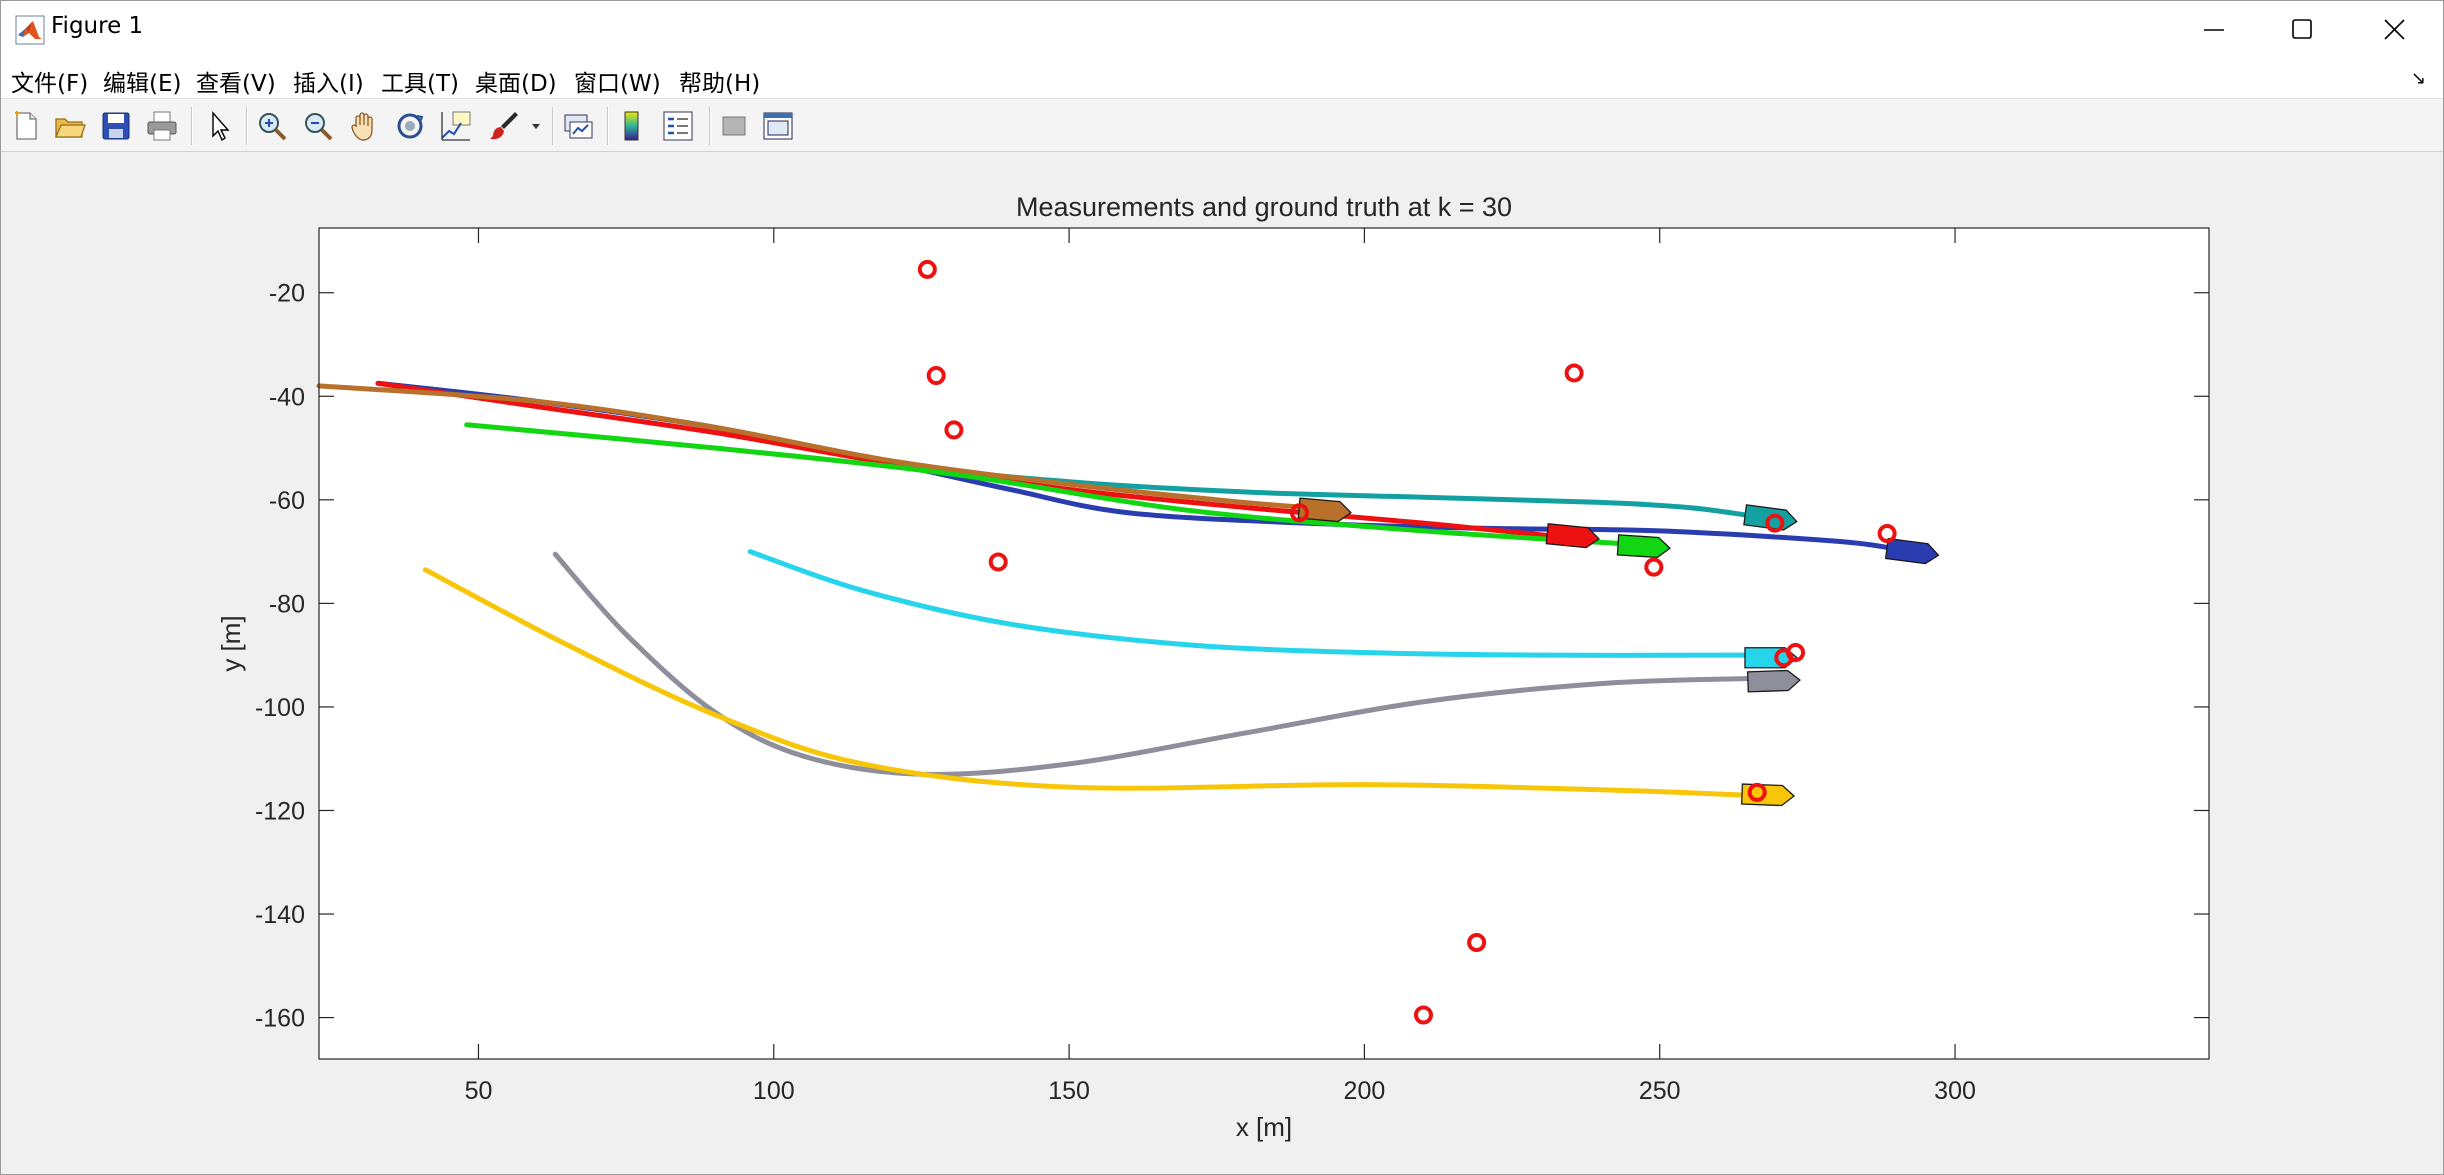 This screenshot has height=1175, width=2444. What do you see at coordinates (287, 397) in the screenshot?
I see `y-tick-label: -40` at bounding box center [287, 397].